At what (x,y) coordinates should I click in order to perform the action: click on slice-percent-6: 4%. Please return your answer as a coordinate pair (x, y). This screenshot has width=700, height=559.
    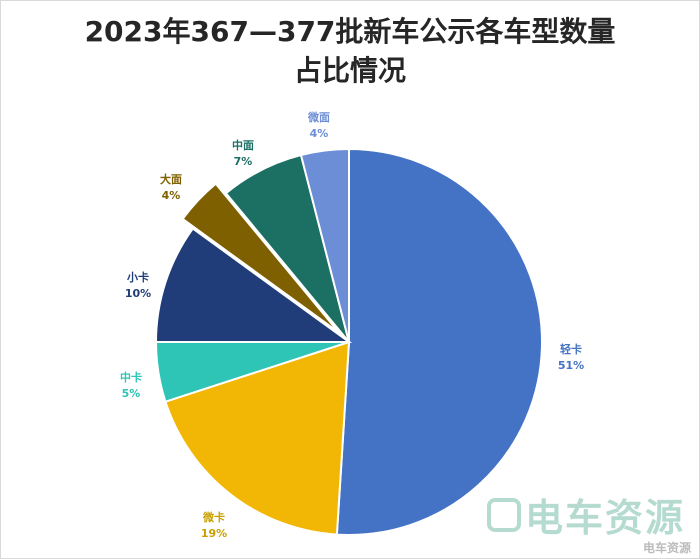
    Looking at the image, I should click on (319, 133).